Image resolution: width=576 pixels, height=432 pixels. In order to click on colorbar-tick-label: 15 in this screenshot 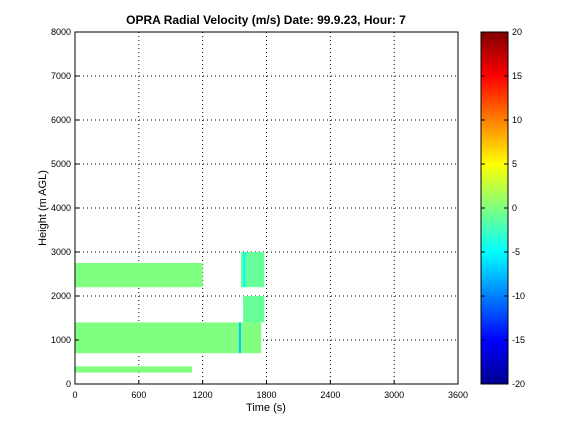, I will do `click(517, 76)`.